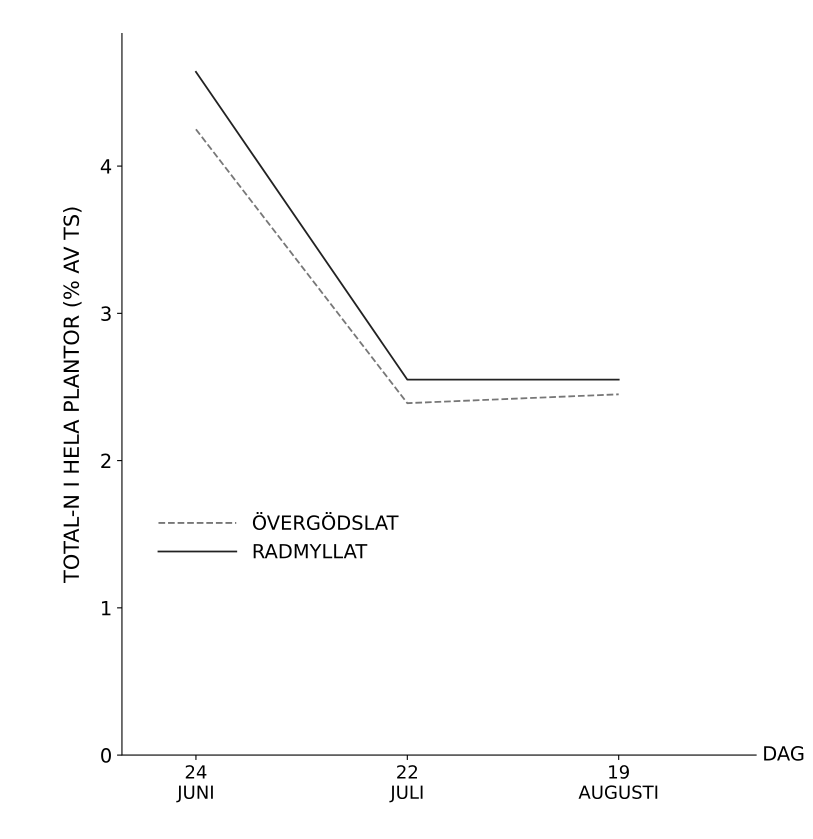 The width and height of the screenshot is (813, 839). Describe the element at coordinates (405, 783) in the screenshot. I see `x-tick-label: 22 JULI` at that location.